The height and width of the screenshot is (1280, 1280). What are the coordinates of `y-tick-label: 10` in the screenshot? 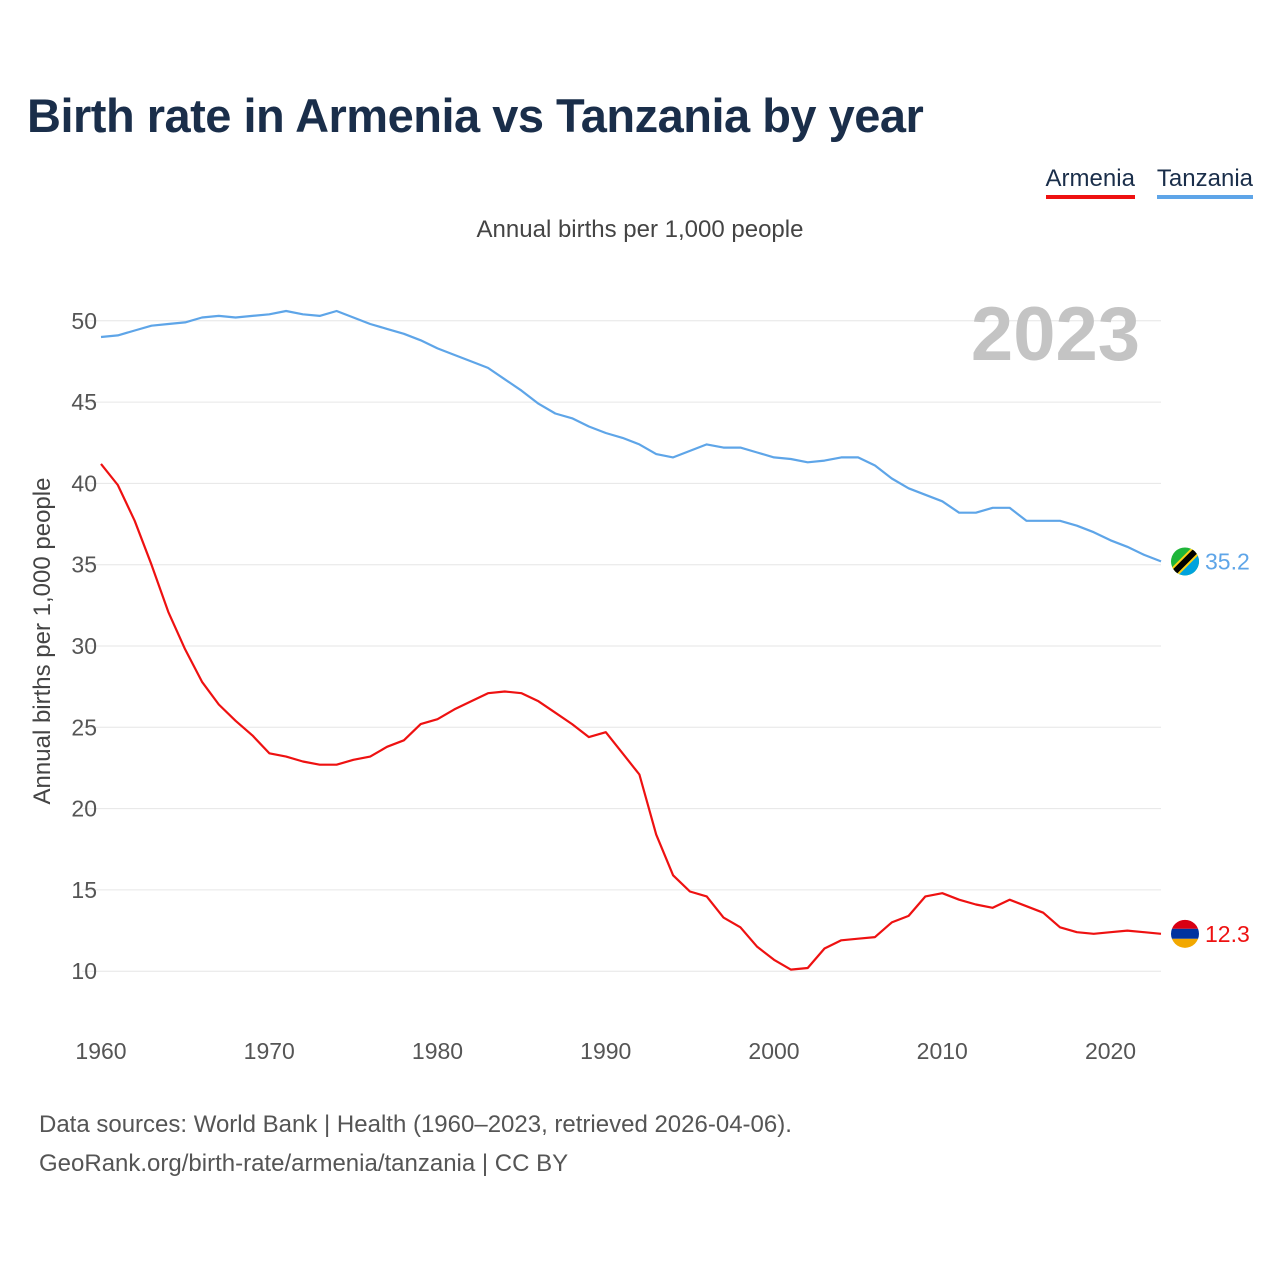 It's located at (84, 971).